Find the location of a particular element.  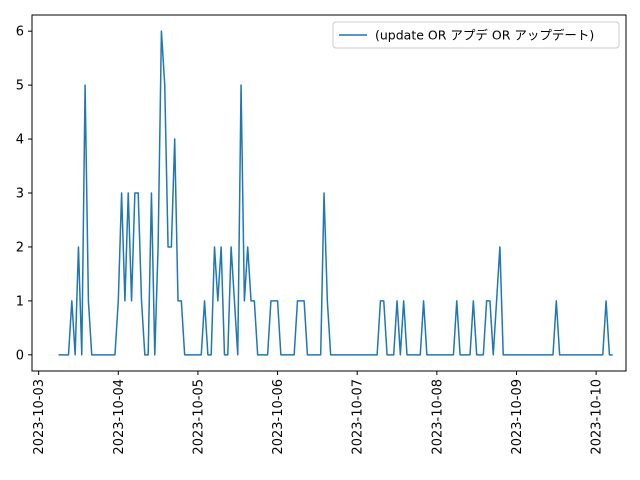

y-tick-label: 5 is located at coordinates (20, 86).